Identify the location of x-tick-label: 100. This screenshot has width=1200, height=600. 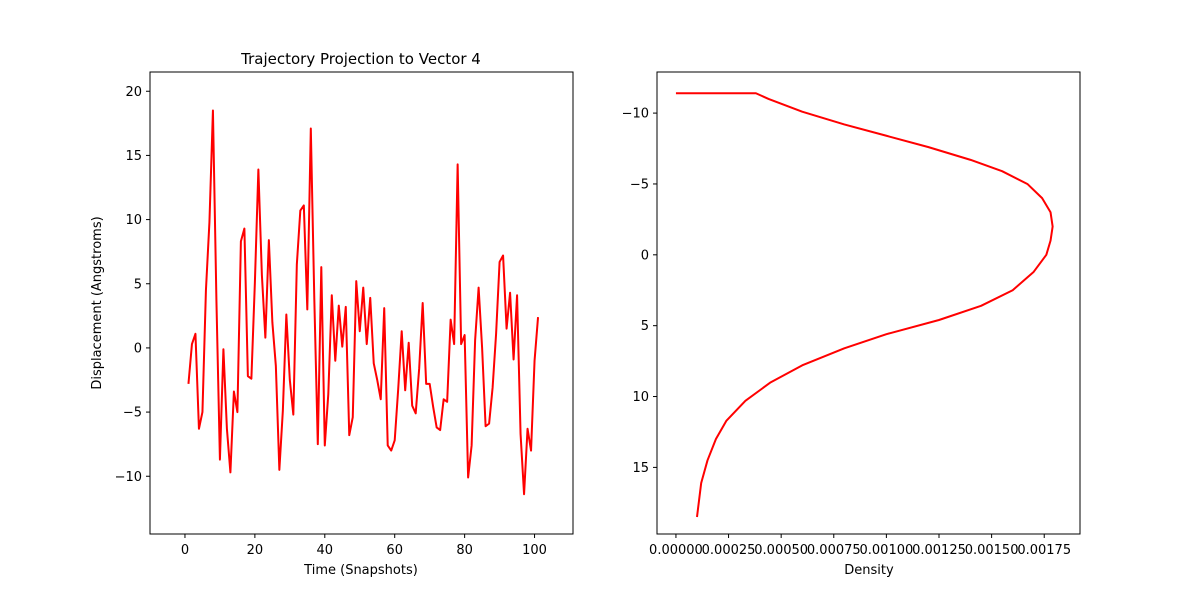
(534, 550).